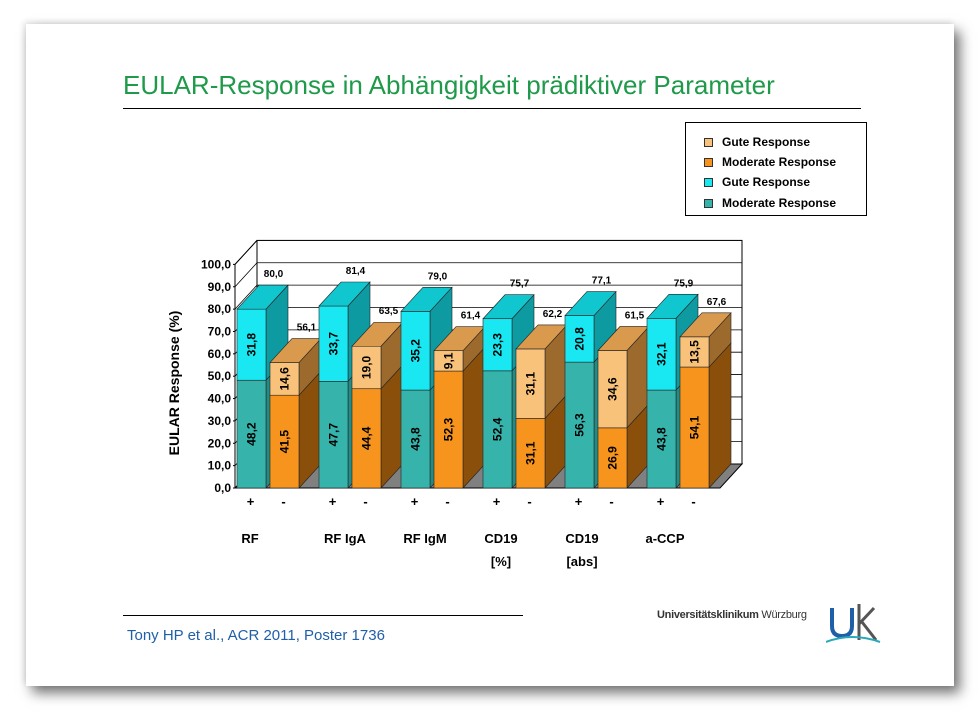 This screenshot has height=712, width=980. Describe the element at coordinates (220, 309) in the screenshot. I see `y-tick-label: 80,0` at that location.